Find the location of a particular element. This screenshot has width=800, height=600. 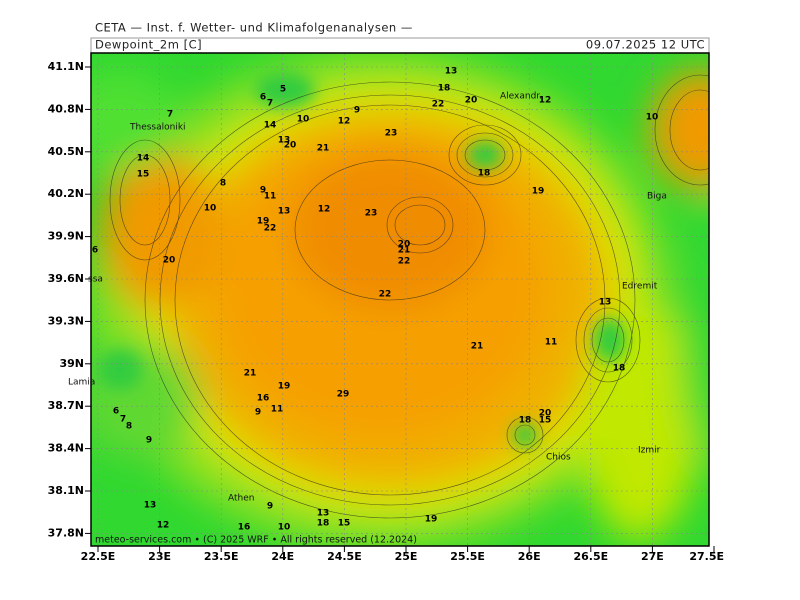

lat-label: 40.8N is located at coordinates (66, 108).